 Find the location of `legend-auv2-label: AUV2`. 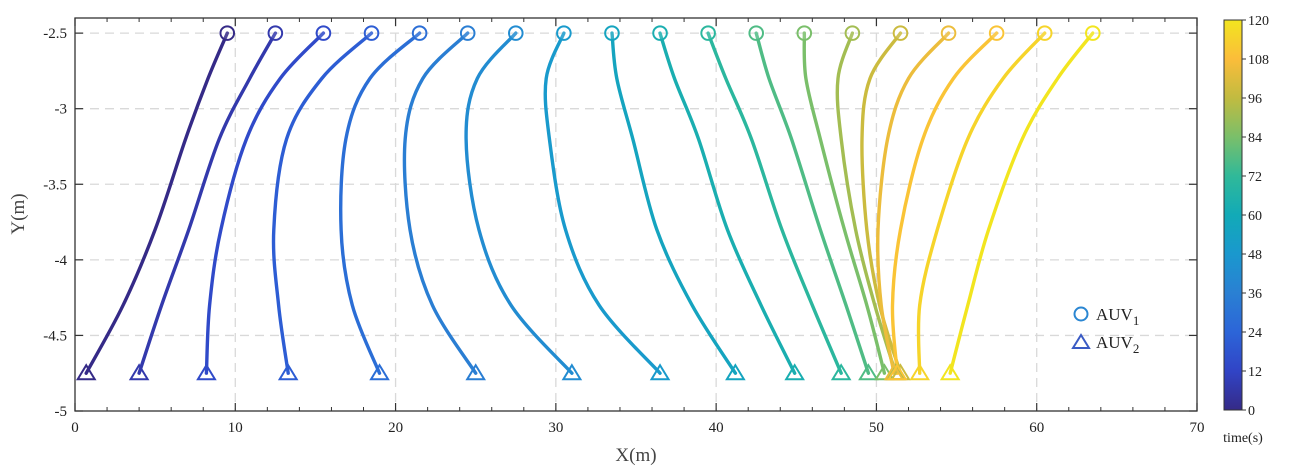

legend-auv2-label: AUV2 is located at coordinates (1117, 344).